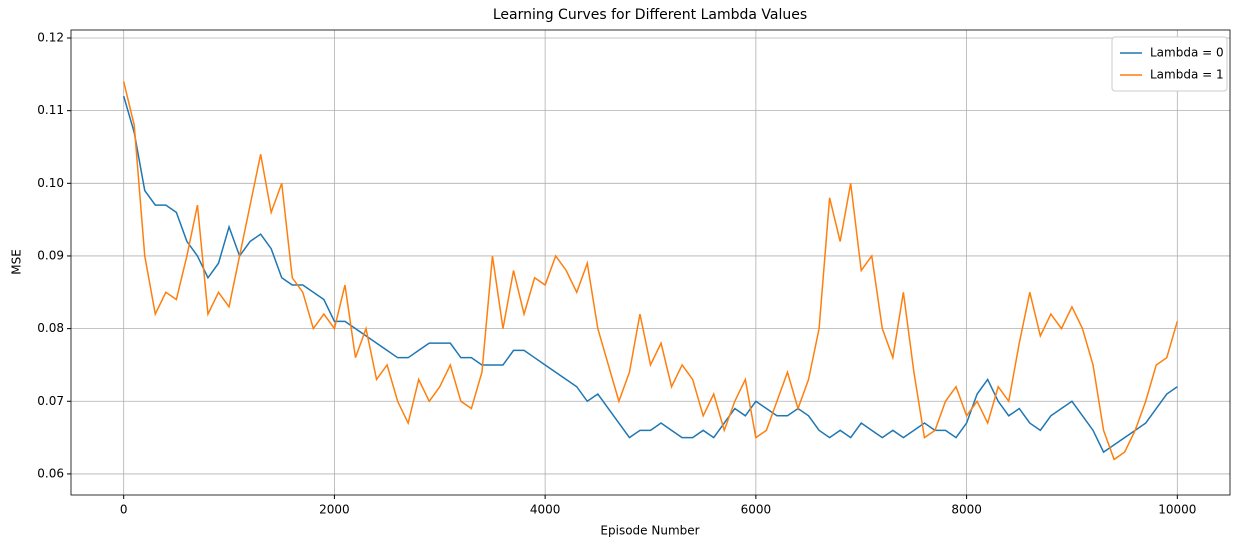  What do you see at coordinates (50, 110) in the screenshot?
I see `y-tick-label: 0.11` at bounding box center [50, 110].